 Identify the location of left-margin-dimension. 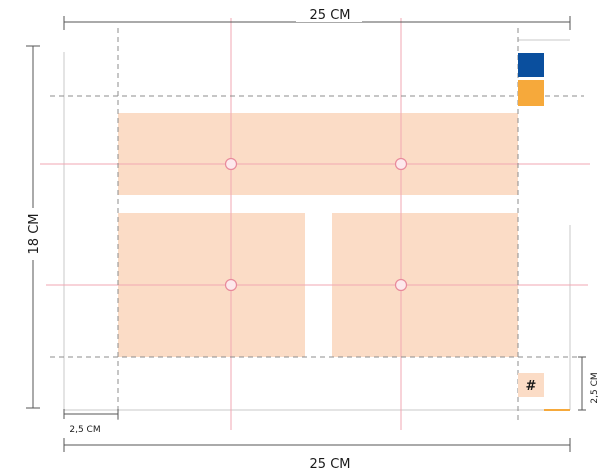
(91, 414).